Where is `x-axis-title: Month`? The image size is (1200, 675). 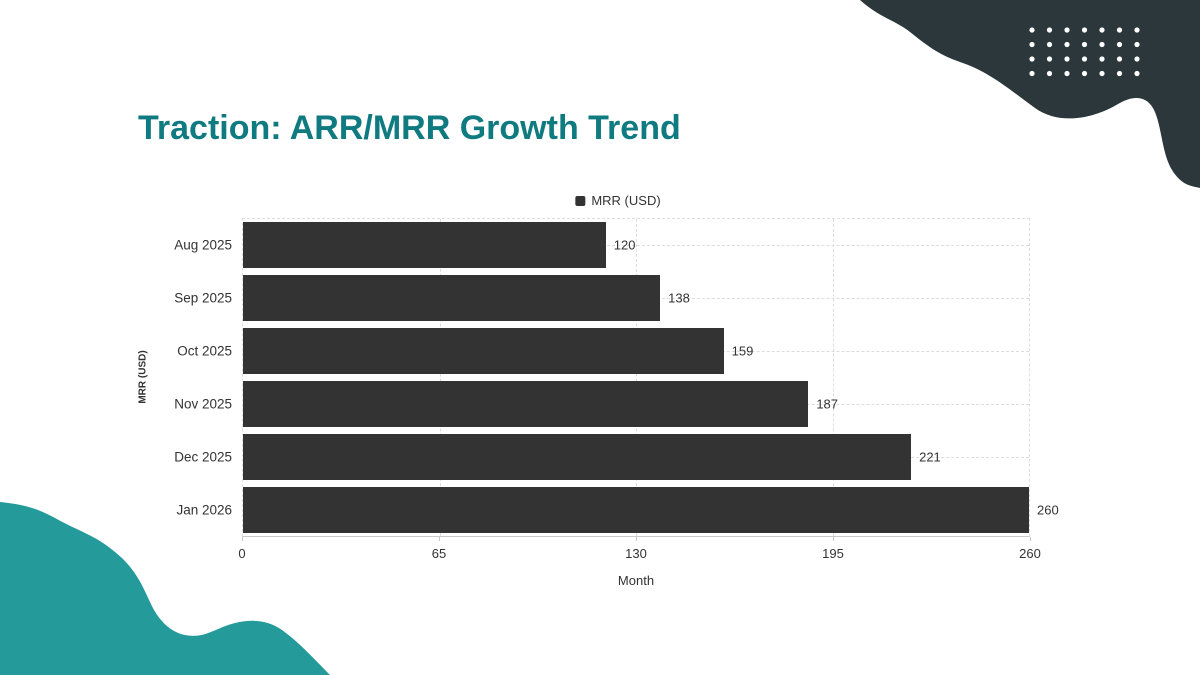 x-axis-title: Month is located at coordinates (636, 580).